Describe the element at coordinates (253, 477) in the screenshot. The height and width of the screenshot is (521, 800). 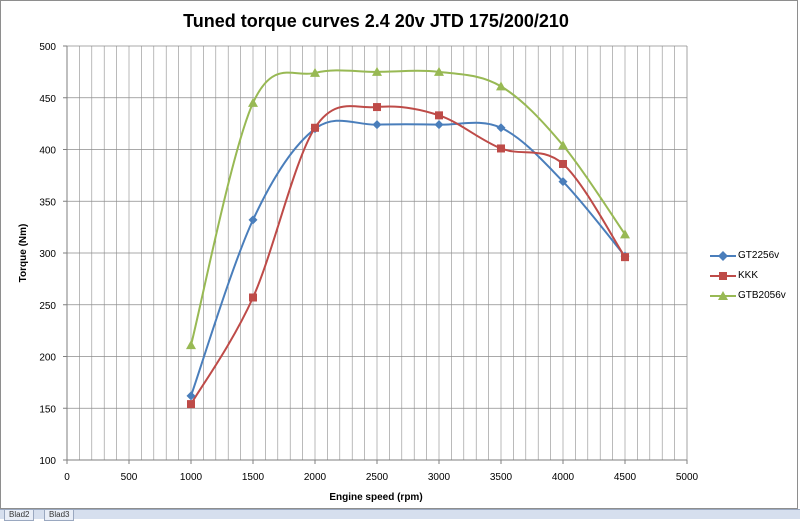
I see `x-tick-label: 1500` at that location.